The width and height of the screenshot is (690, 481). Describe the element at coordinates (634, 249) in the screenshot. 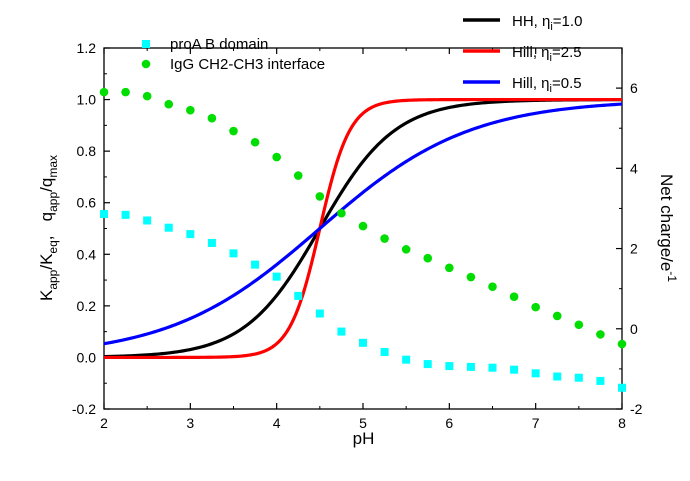

I see `y-right-tick-label: 2` at that location.